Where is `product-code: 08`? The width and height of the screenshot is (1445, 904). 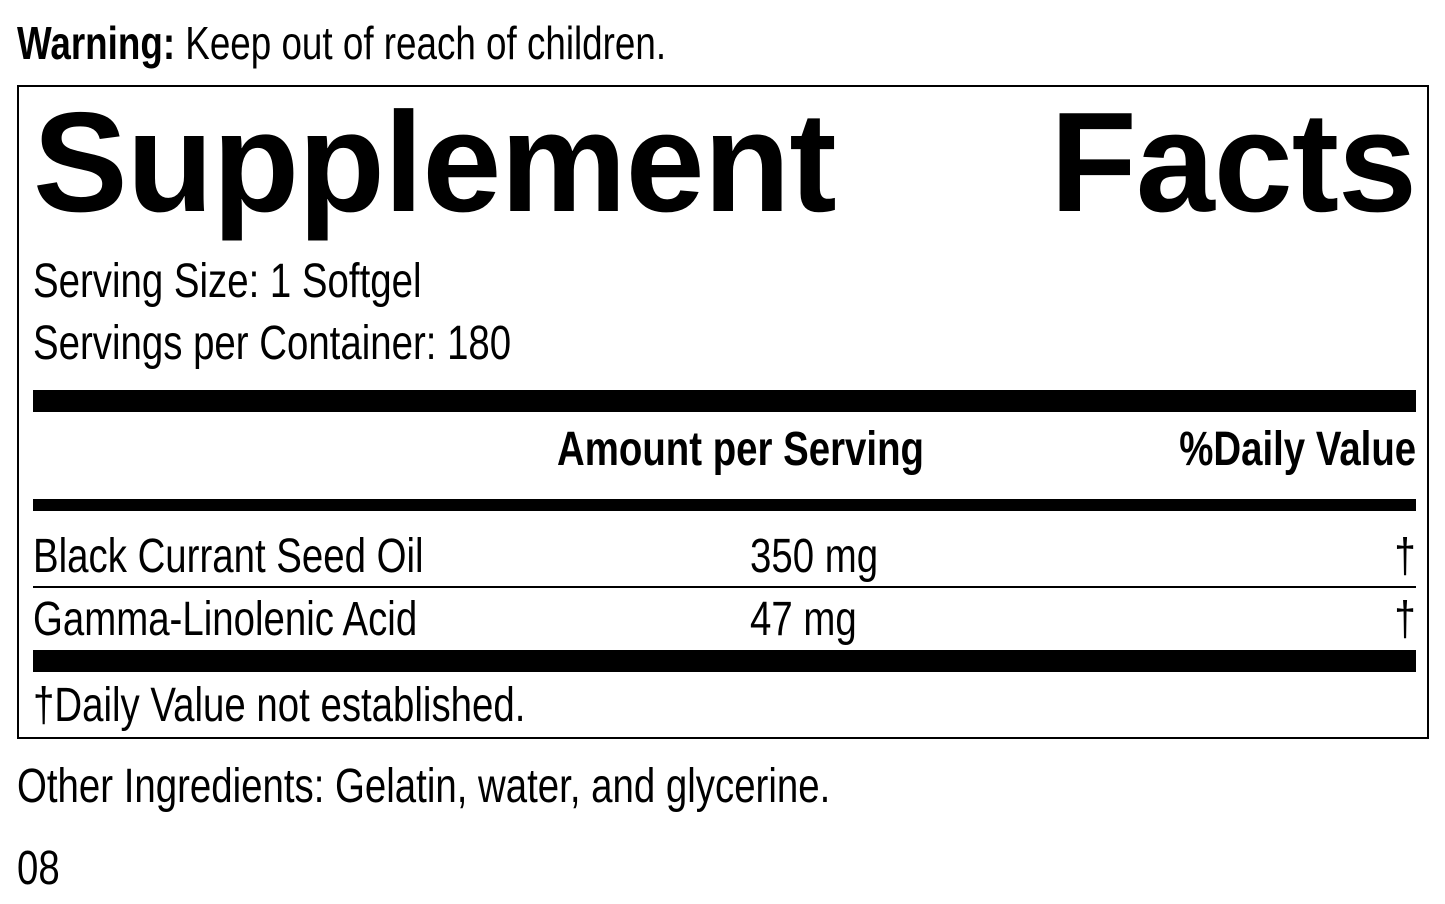
product-code: 08 is located at coordinates (38, 868).